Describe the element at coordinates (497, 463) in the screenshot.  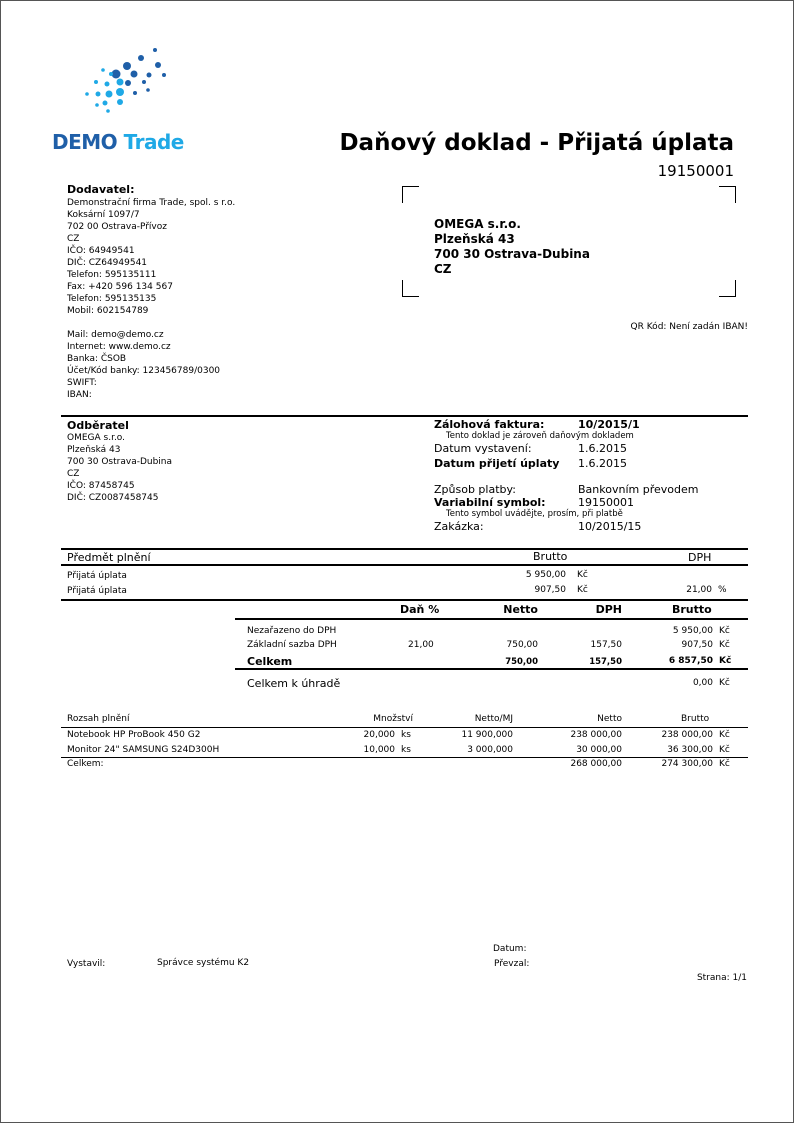
I see `received-date-label: Datum přijetí úplaty` at that location.